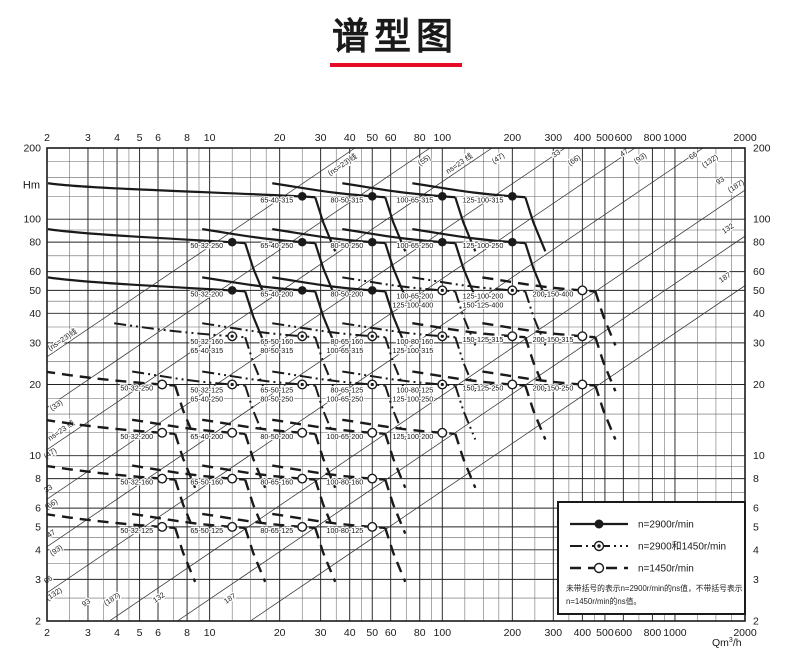  What do you see at coordinates (483, 388) in the screenshot?
I see `svg-text: 150-125-250` at bounding box center [483, 388].